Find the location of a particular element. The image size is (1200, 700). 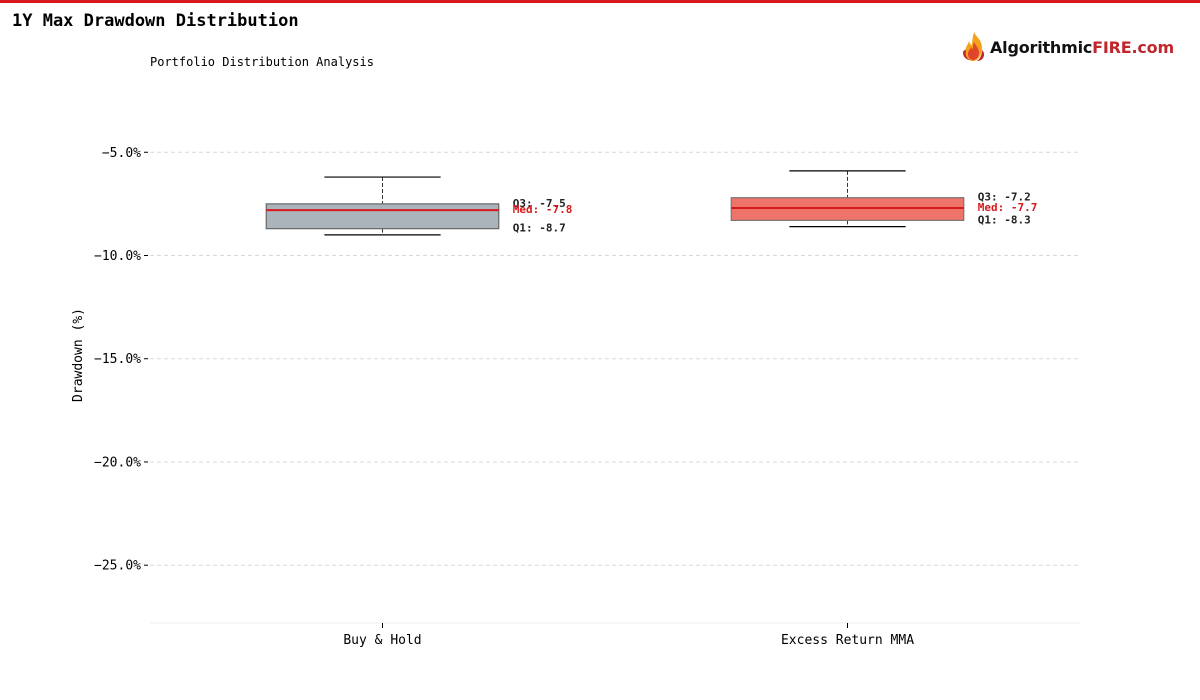

y-axis-label: Drawdown (%) is located at coordinates (78, 355).